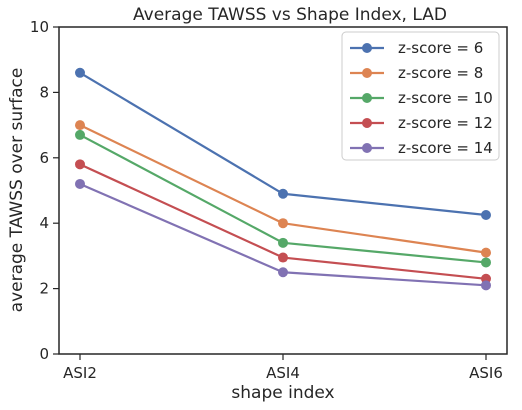 This screenshot has width=522, height=410. What do you see at coordinates (80, 373) in the screenshot?
I see `x-tick-label: ASI2` at bounding box center [80, 373].